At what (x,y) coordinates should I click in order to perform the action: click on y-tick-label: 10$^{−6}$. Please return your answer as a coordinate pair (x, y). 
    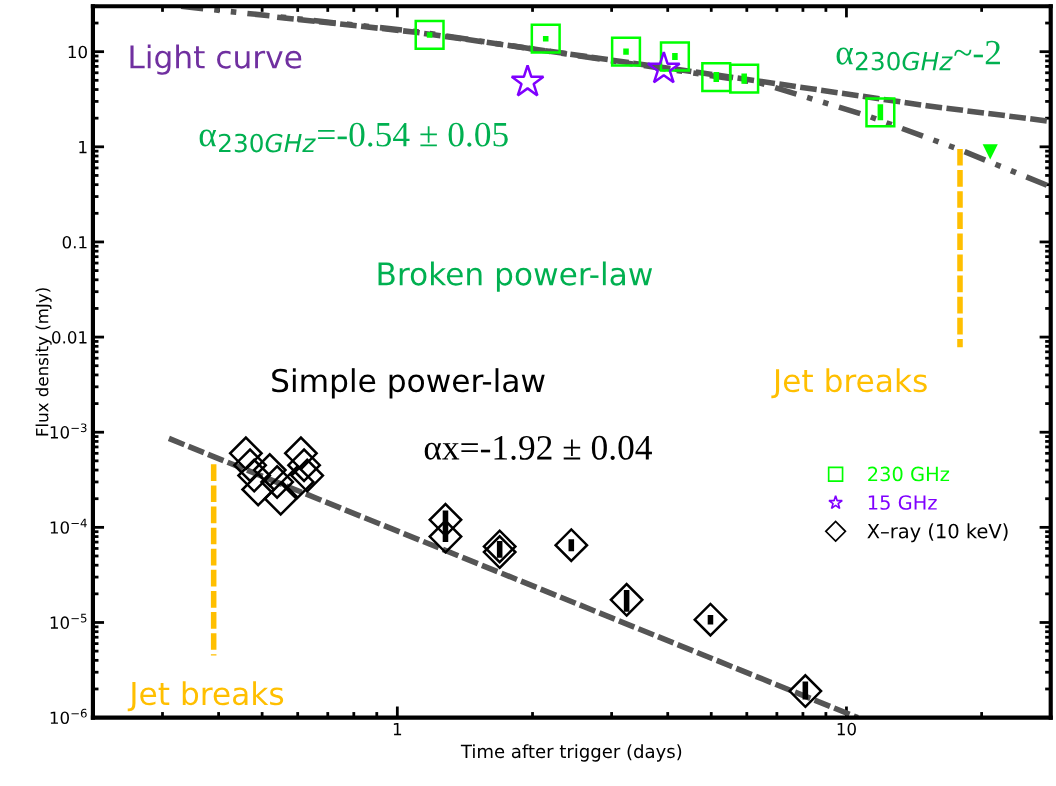
    Looking at the image, I should click on (68, 716).